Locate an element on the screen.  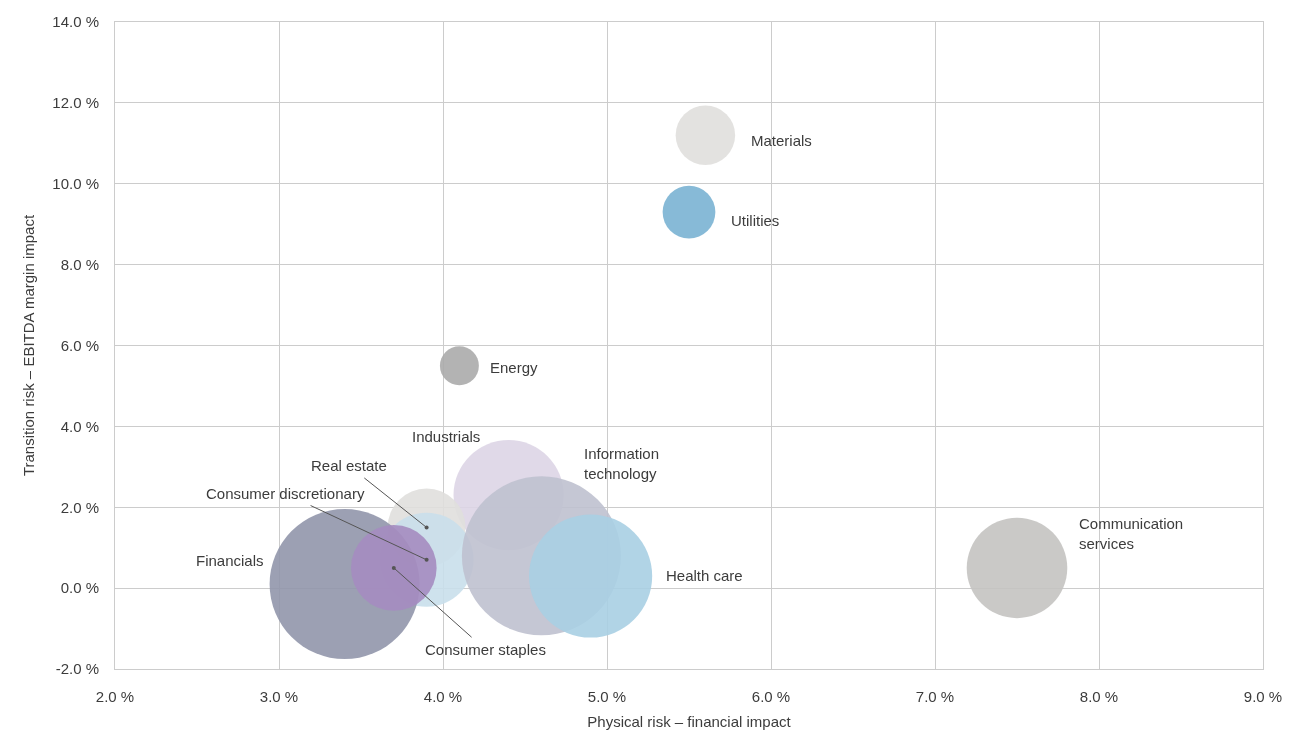
series-label: Real estate is located at coordinates (349, 465).